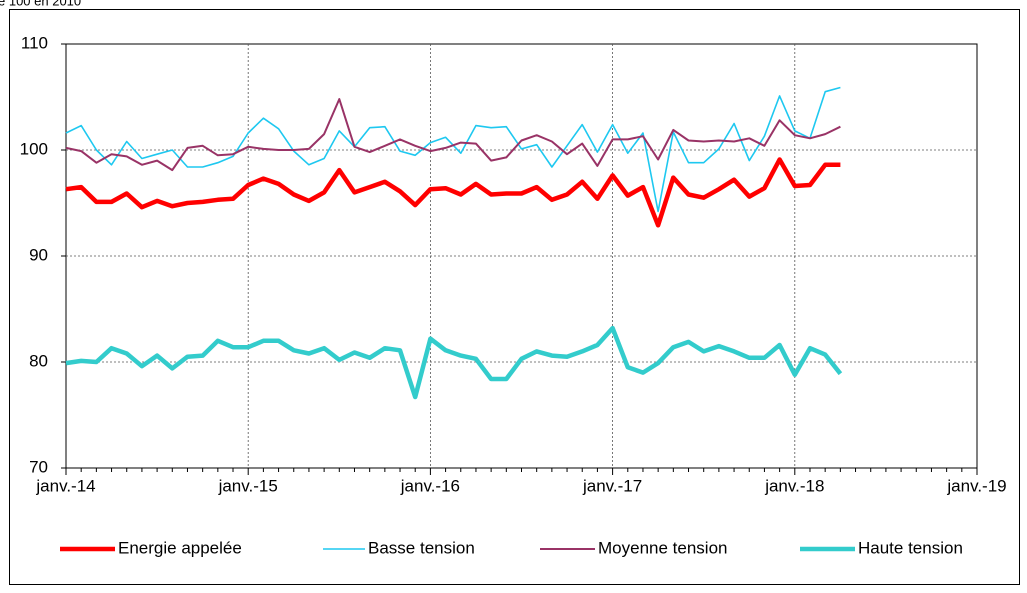  Describe the element at coordinates (38, 466) in the screenshot. I see `y-tick-label: 70` at that location.